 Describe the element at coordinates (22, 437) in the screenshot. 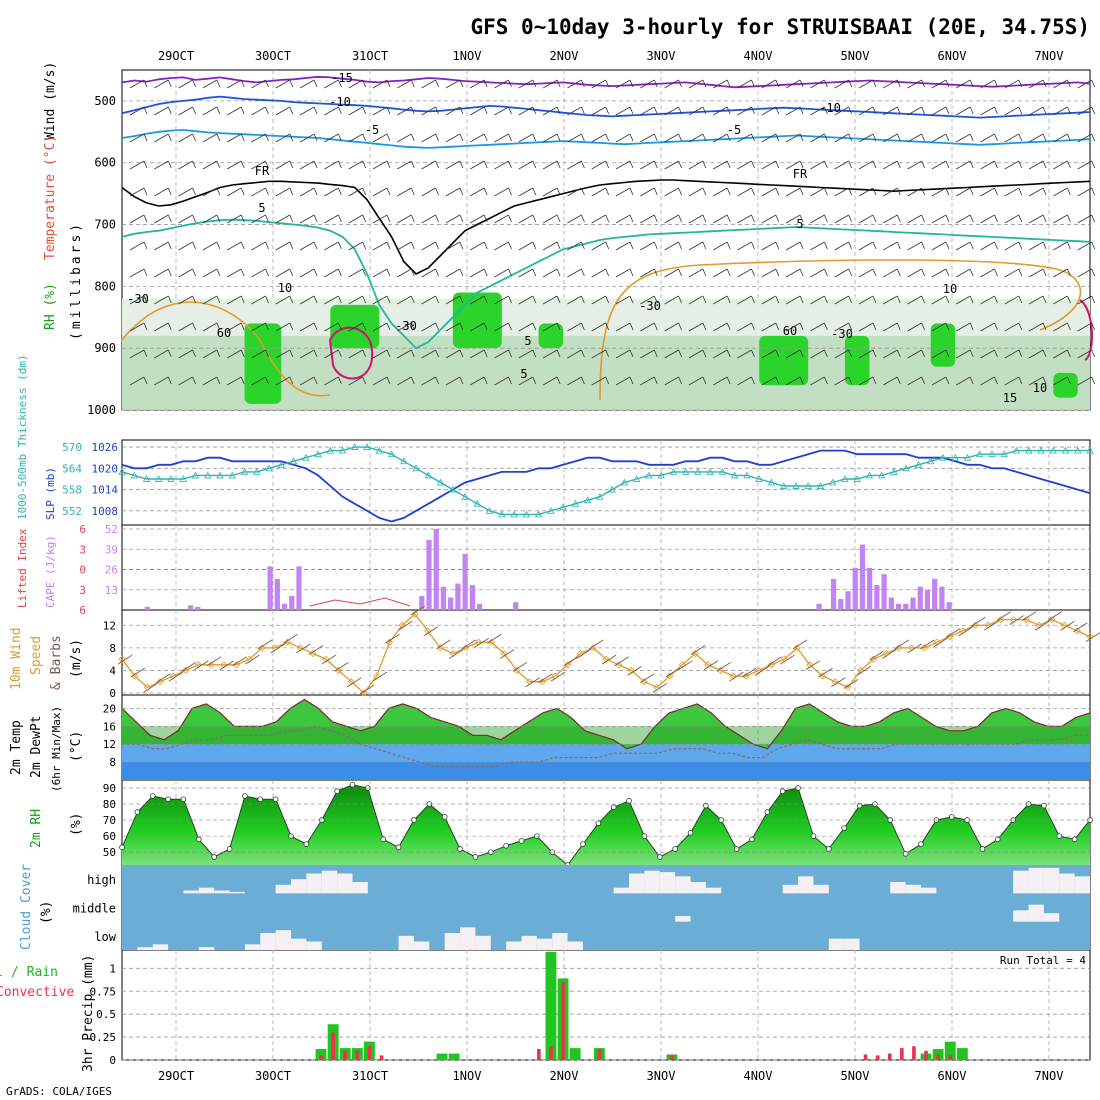

I see `ylabel-thickness: 1000-500mb Thickness (dm)` at that location.